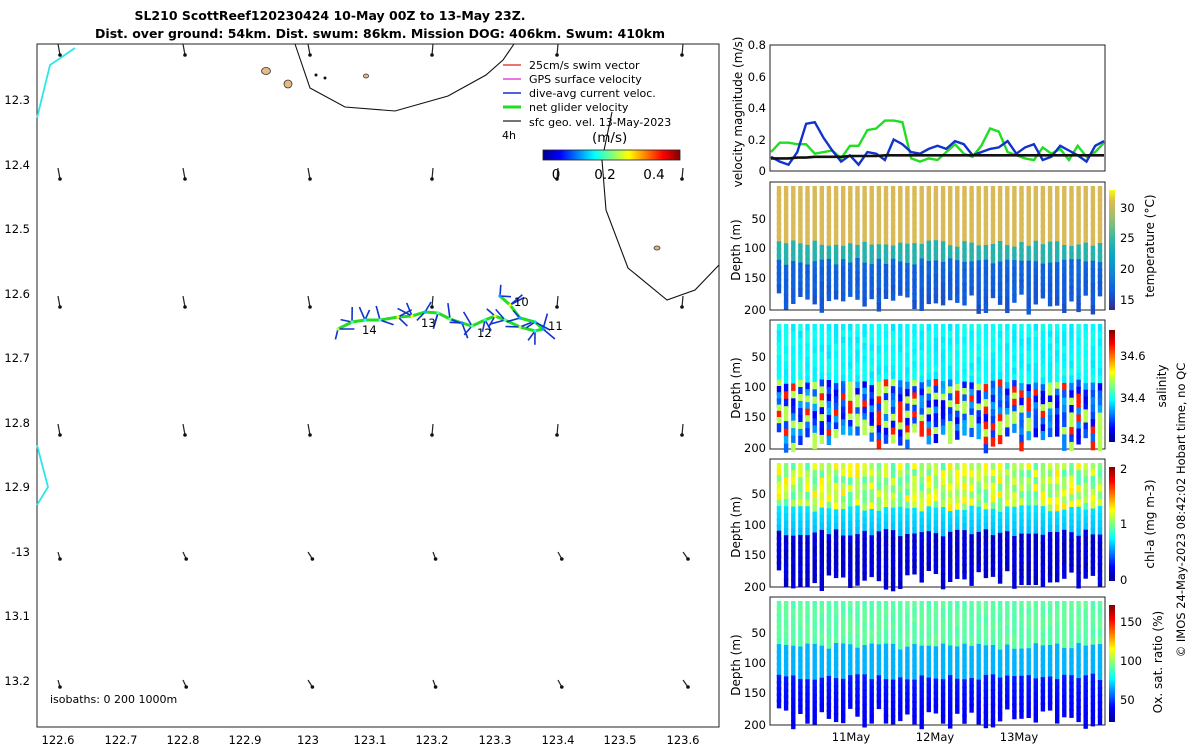 The width and height of the screenshot is (1200, 750). I want to click on map-x-tick: 123.4, so click(558, 740).